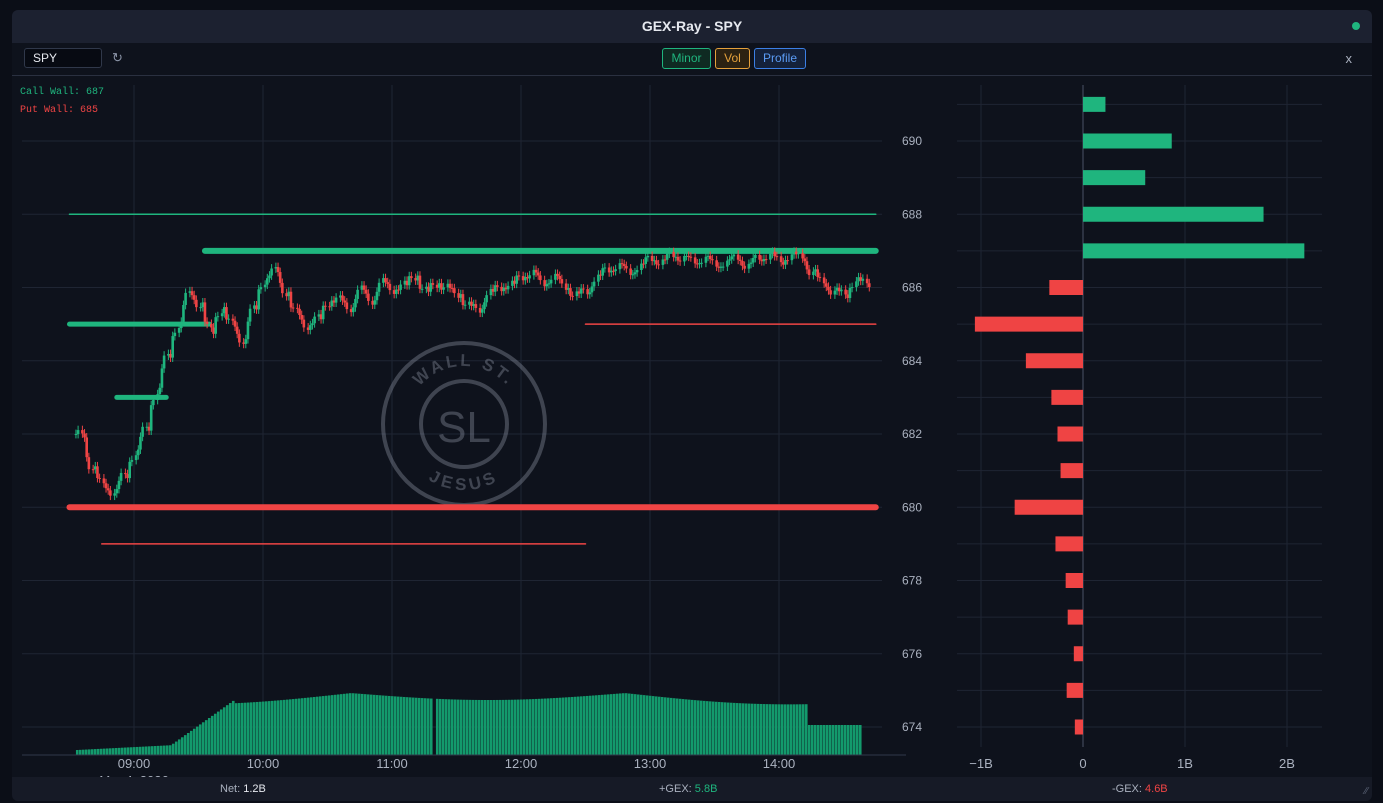 This screenshot has width=1383, height=803. What do you see at coordinates (243, 789) in the screenshot?
I see `net-stat: Net: 1.2B` at bounding box center [243, 789].